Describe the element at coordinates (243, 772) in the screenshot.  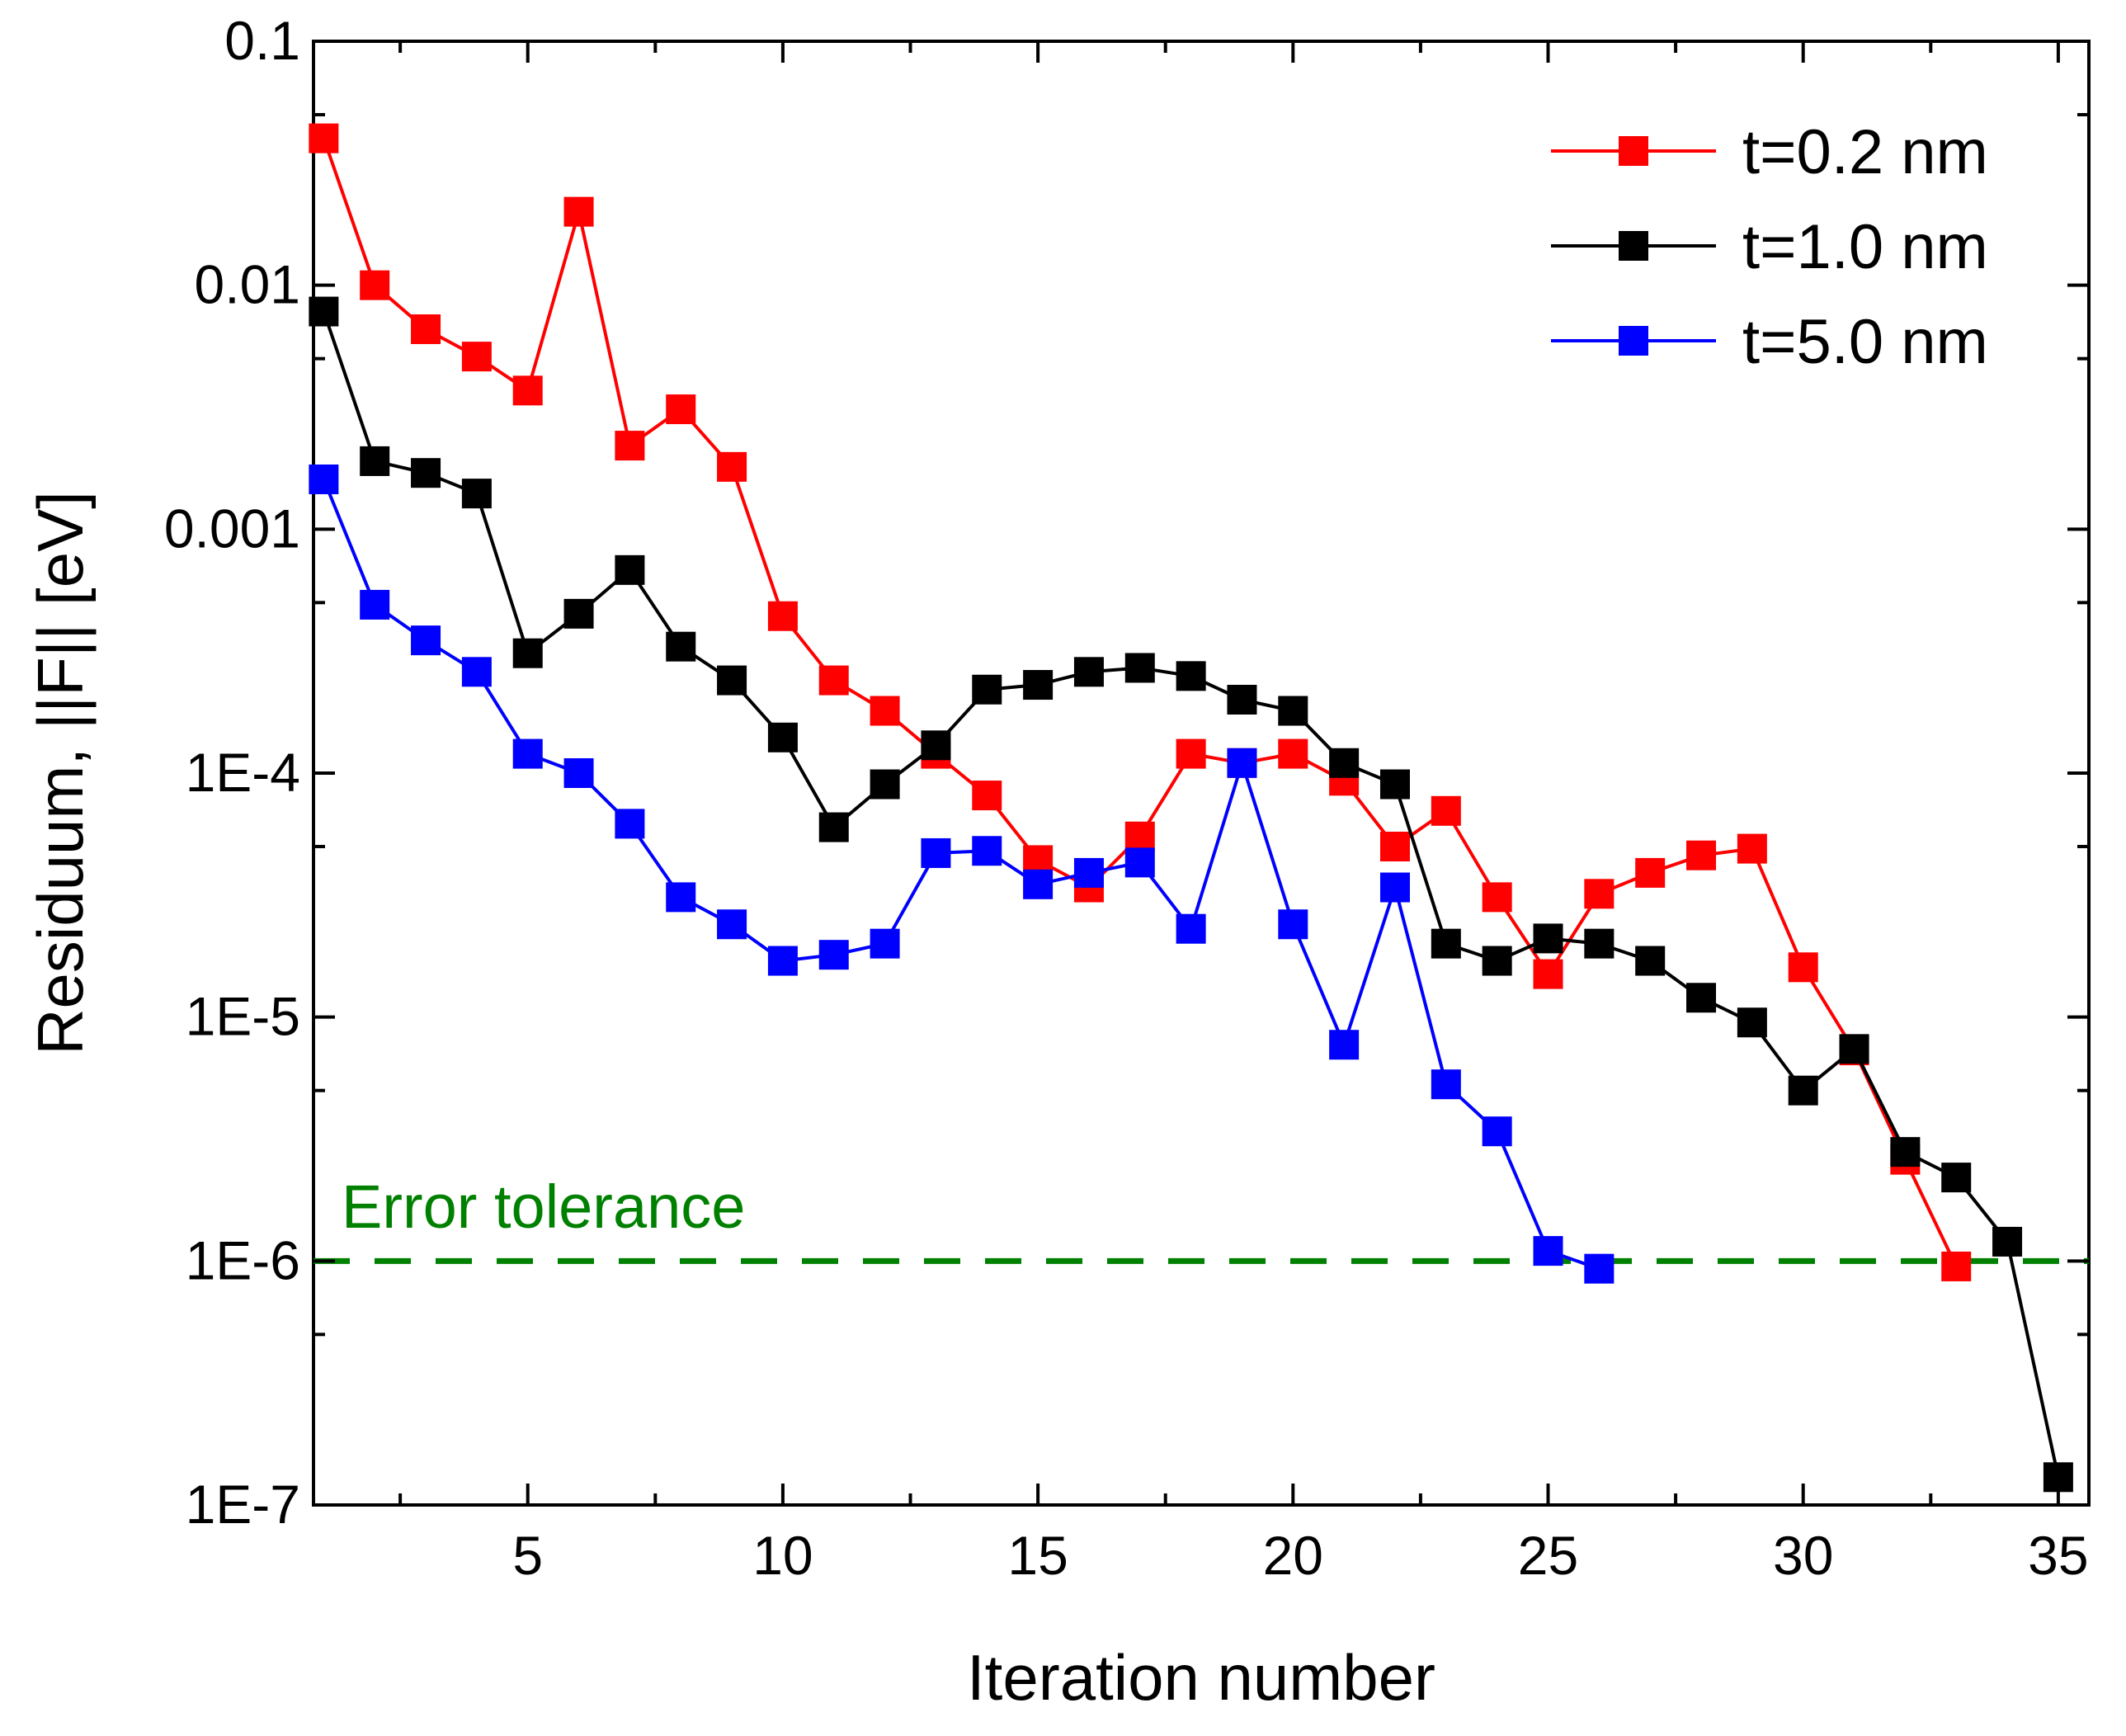
I see `y-tick-label: 1E-4` at that location.